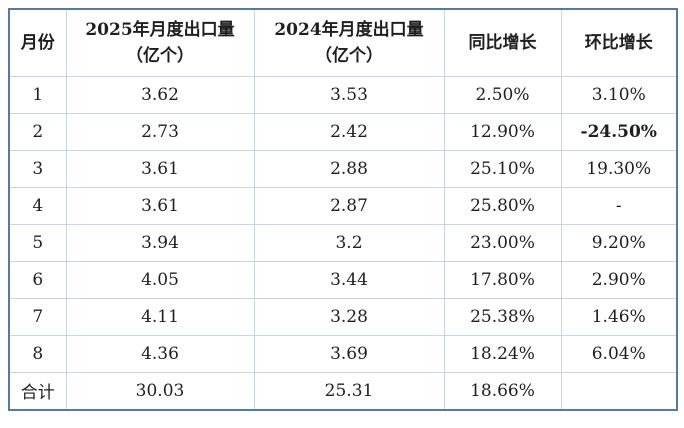  What do you see at coordinates (349, 280) in the screenshot?
I see `cell-2024-volume: 3.44` at bounding box center [349, 280].